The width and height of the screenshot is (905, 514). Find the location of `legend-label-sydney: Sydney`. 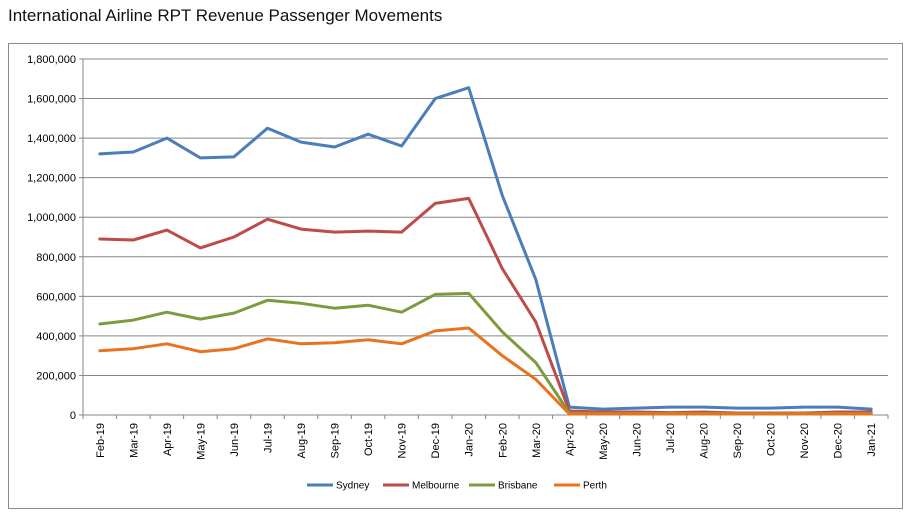

legend-label-sydney: Sydney is located at coordinates (352, 486).